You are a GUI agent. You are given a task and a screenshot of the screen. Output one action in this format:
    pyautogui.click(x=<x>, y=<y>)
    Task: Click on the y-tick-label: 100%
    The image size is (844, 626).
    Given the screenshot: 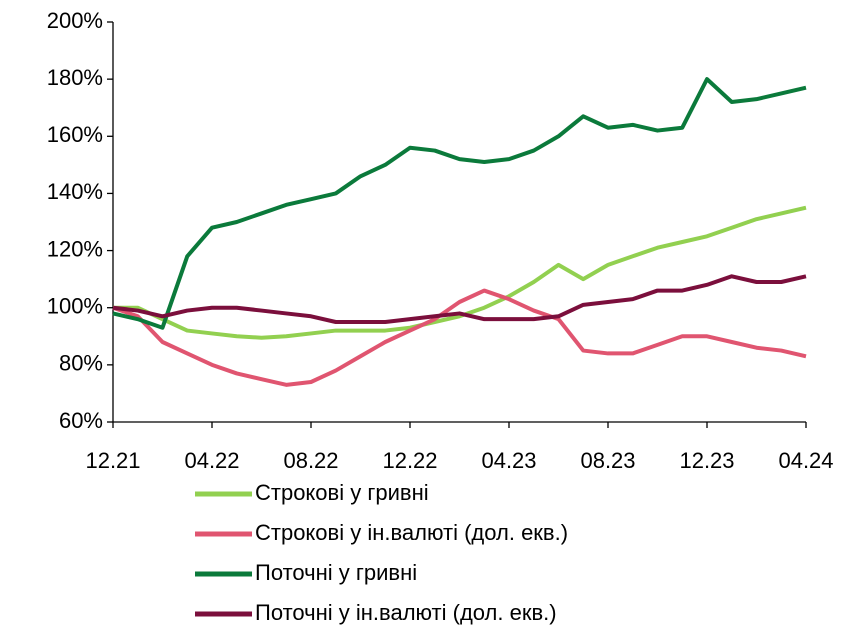 What is the action you would take?
    pyautogui.click(x=75, y=306)
    